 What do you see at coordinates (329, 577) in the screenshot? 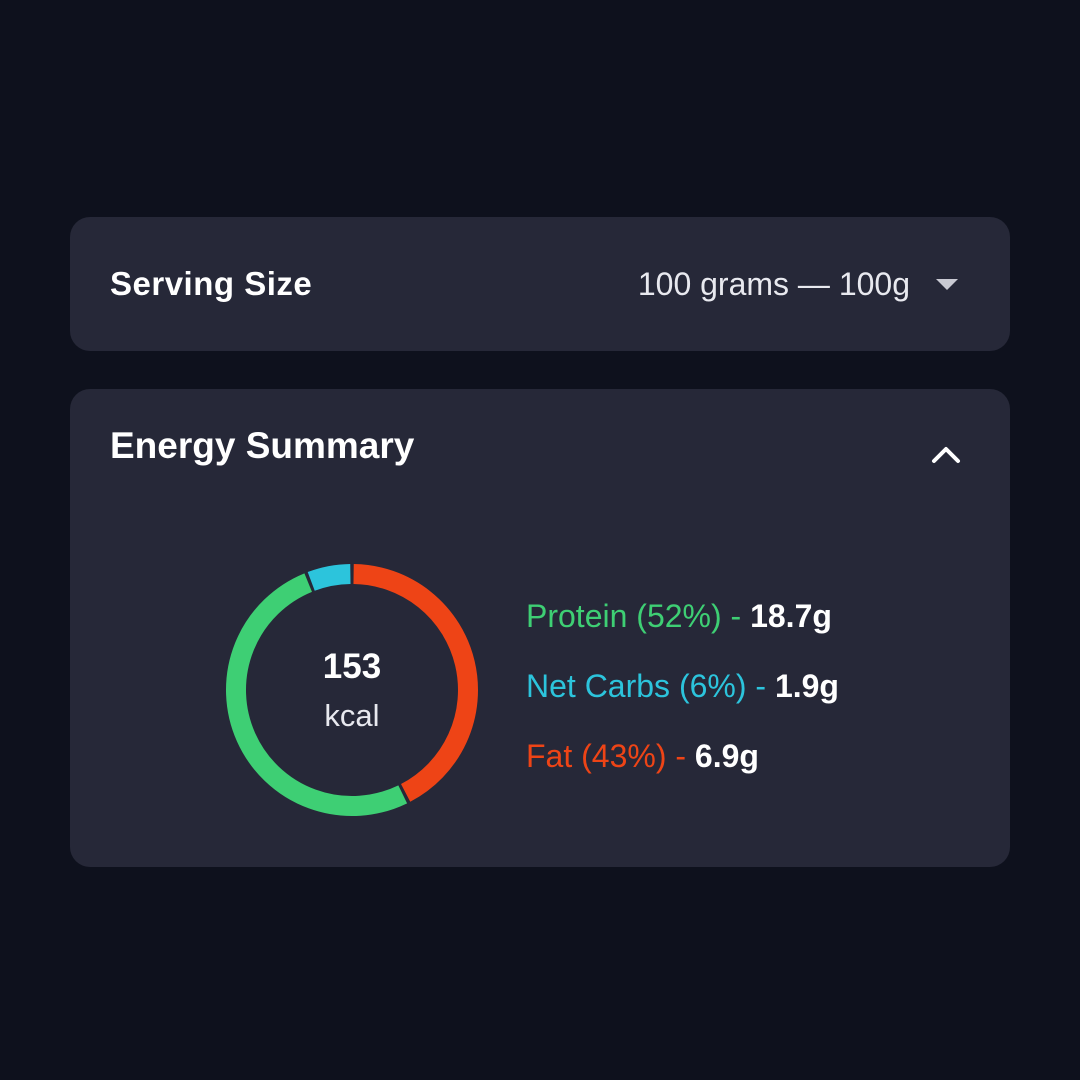
I see `donut-slice-carbs` at bounding box center [329, 577].